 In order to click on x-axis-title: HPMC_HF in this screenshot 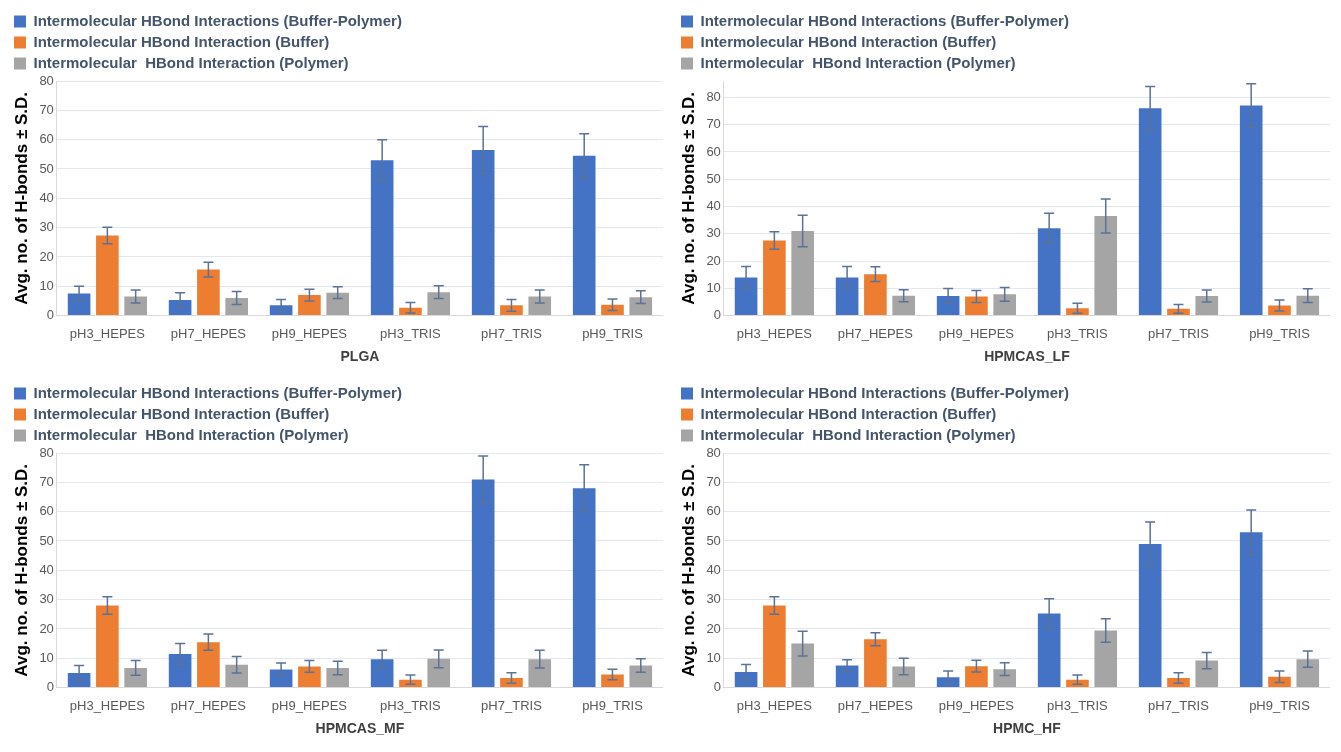, I will do `click(1027, 728)`.